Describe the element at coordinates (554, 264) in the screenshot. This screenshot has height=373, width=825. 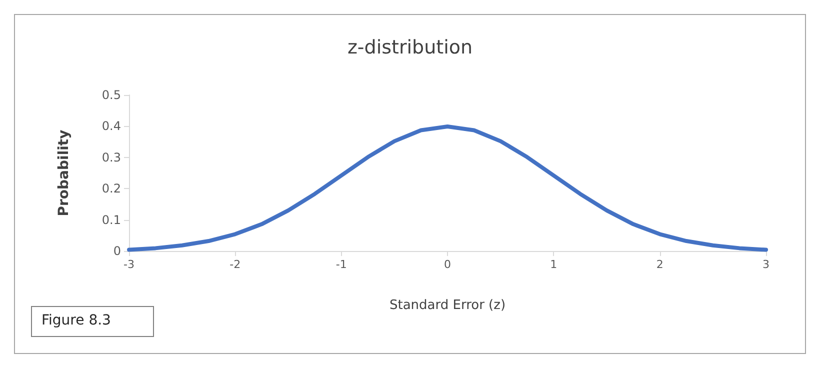
I see `x-tick-label: 1` at that location.